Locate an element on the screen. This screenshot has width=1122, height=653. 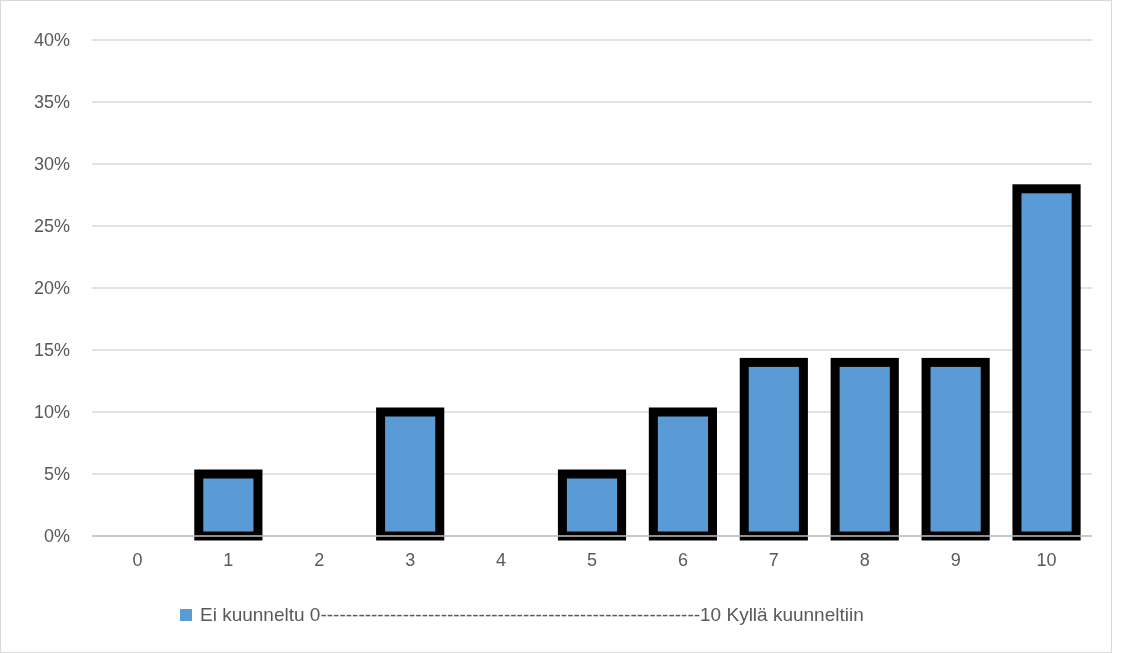
y-tick-label: 30% is located at coordinates (51, 164).